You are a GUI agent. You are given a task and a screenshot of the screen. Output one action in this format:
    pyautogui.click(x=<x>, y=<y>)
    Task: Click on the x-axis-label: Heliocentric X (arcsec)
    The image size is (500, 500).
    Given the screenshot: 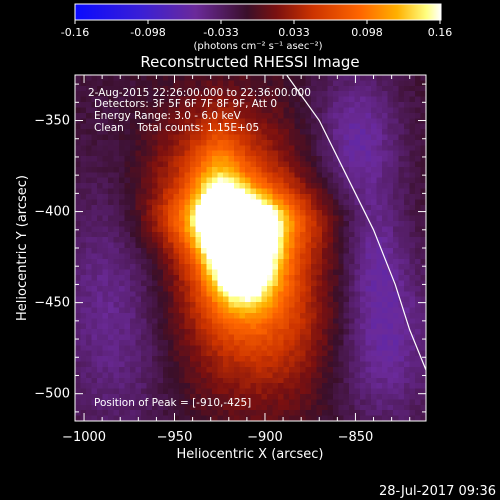 What is the action you would take?
    pyautogui.click(x=250, y=454)
    